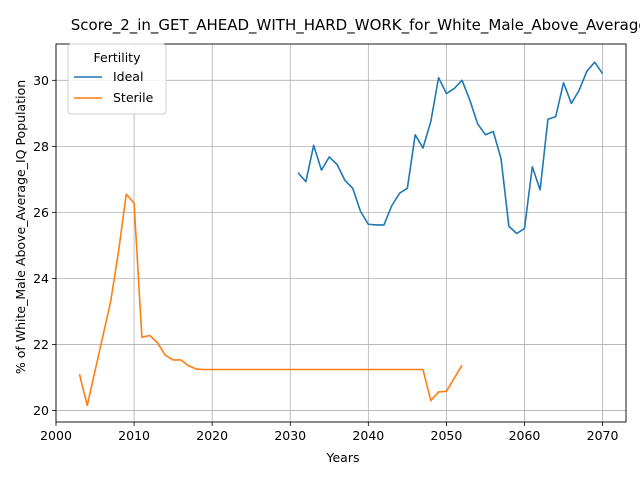 This screenshot has width=640, height=480. What do you see at coordinates (41, 80) in the screenshot?
I see `y-tick-label: 30` at bounding box center [41, 80].